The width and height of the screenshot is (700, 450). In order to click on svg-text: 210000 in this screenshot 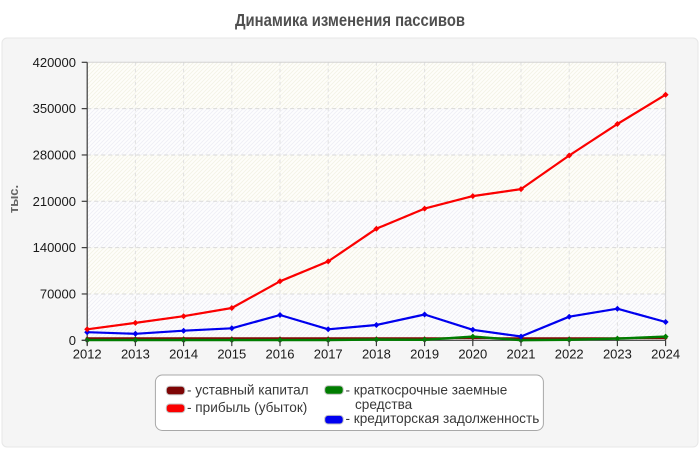, I will do `click(54, 201)`.